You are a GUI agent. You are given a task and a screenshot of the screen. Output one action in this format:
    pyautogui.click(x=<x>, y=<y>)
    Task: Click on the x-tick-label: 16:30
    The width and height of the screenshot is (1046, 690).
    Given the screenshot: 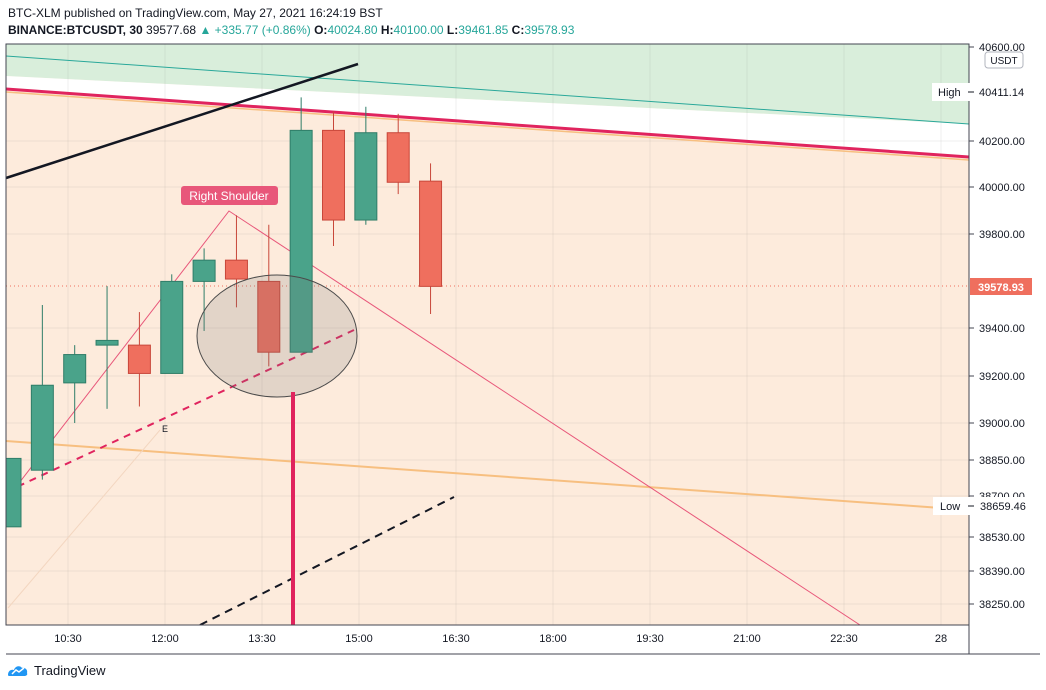 What is the action you would take?
    pyautogui.click(x=456, y=639)
    